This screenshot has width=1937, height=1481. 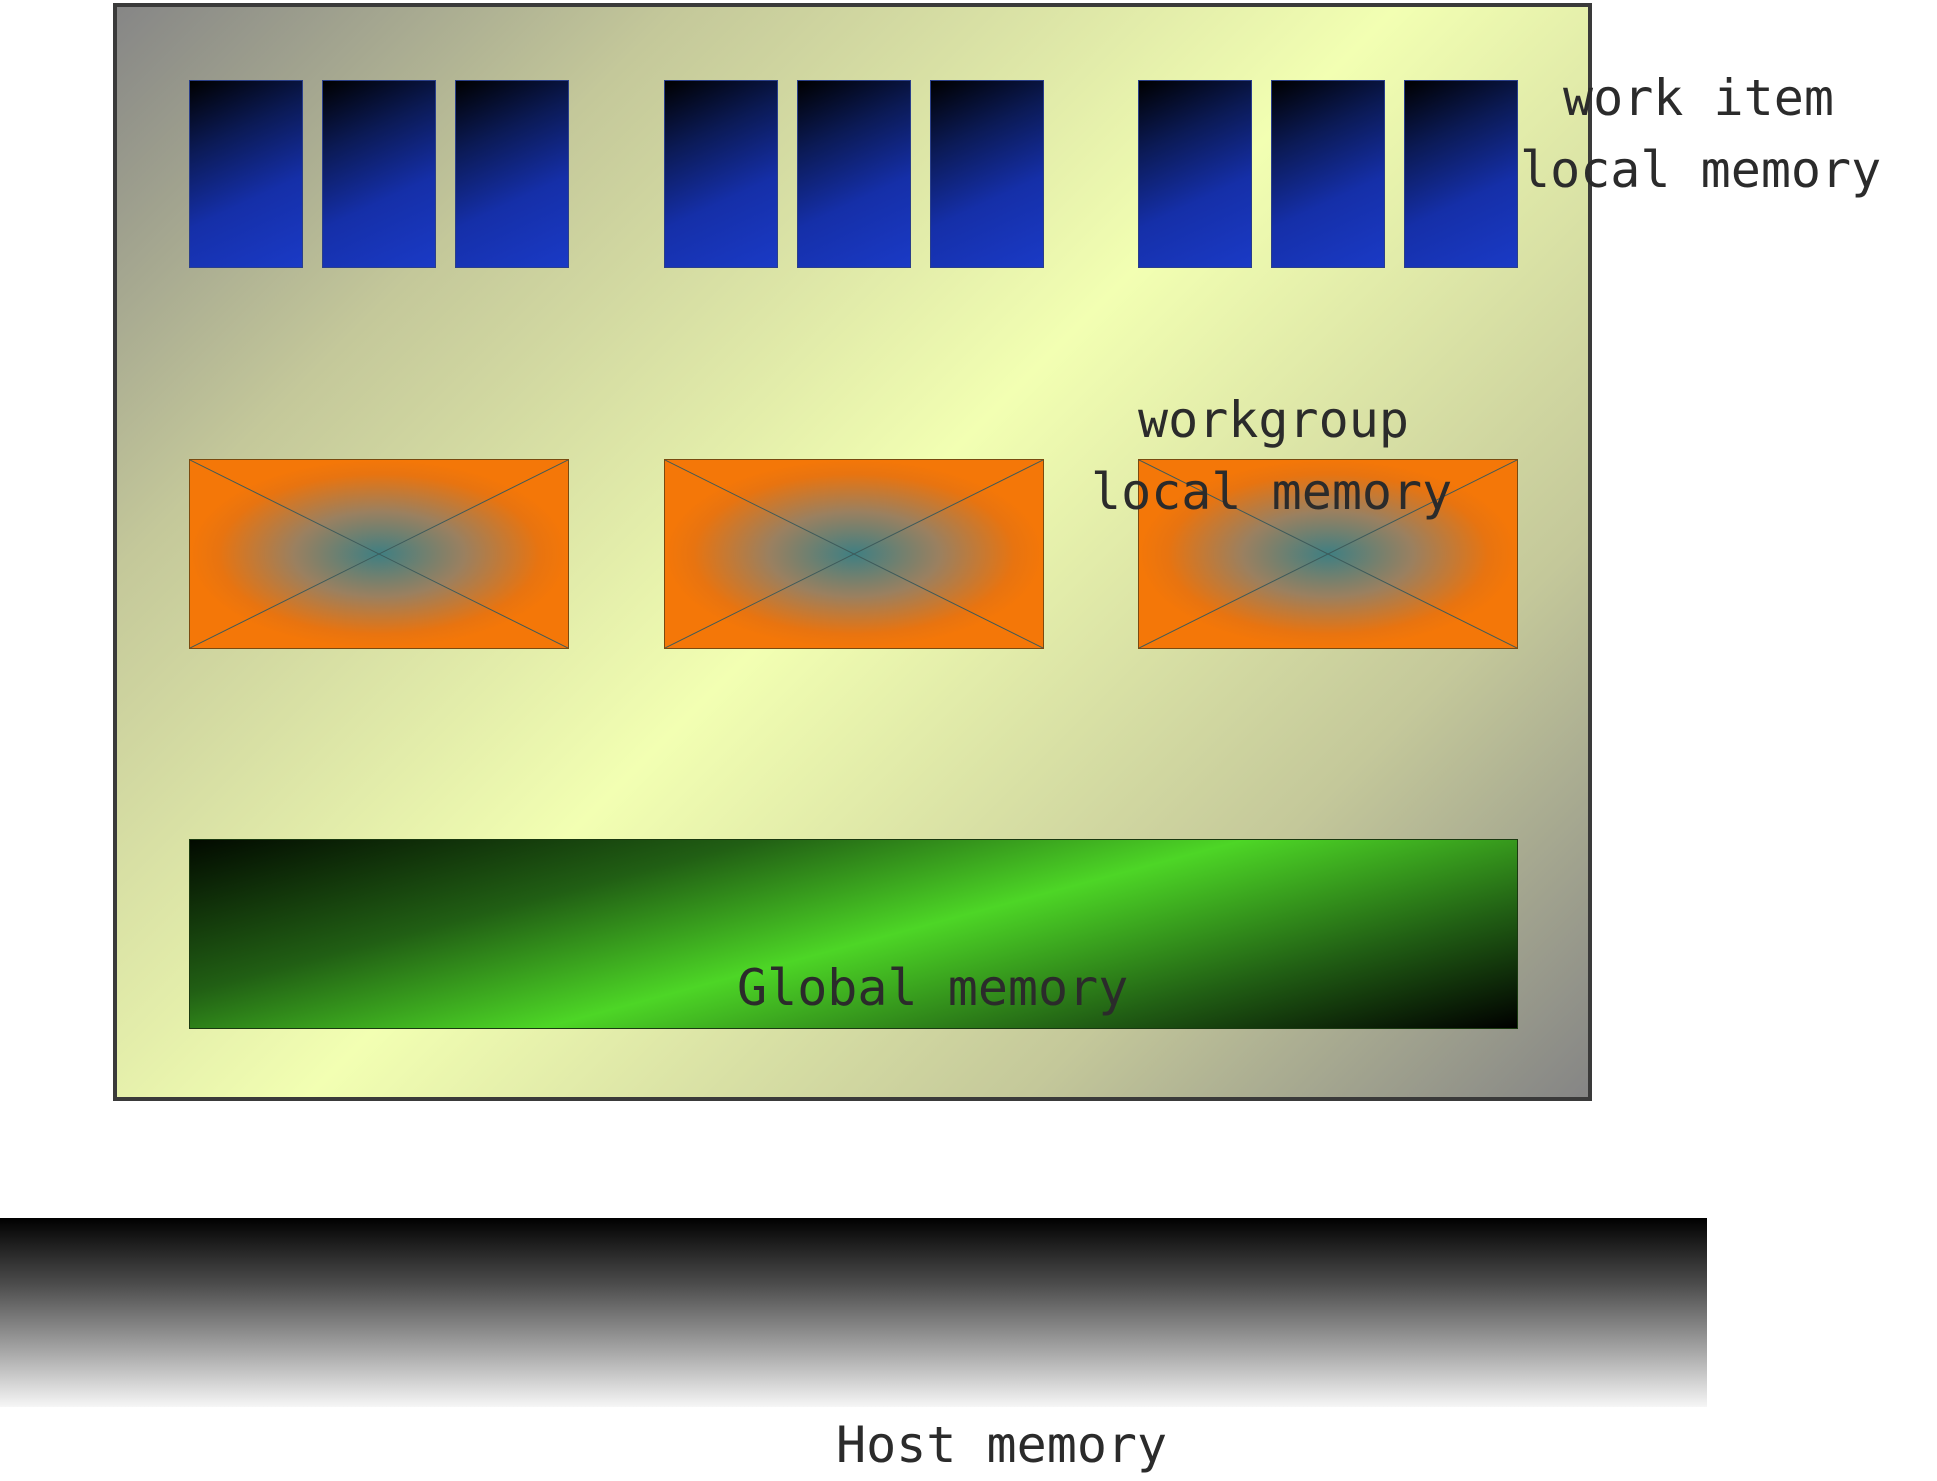 What do you see at coordinates (1273, 420) in the screenshot?
I see `workgroup-label: workgroup` at bounding box center [1273, 420].